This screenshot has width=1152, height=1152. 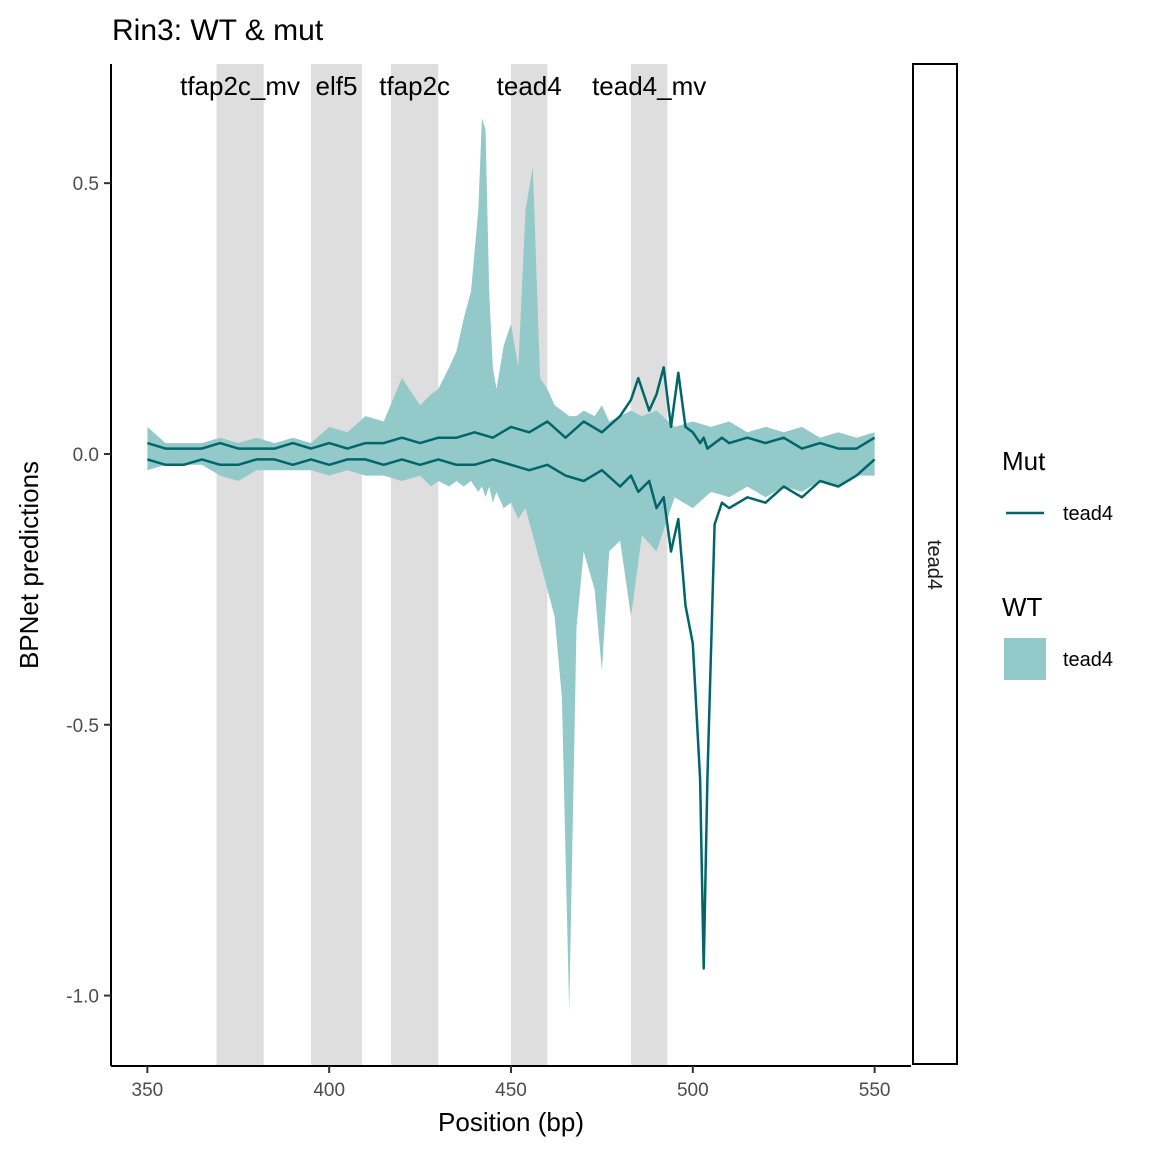 I want to click on x-axis-label: Position (bp), so click(x=511, y=1122).